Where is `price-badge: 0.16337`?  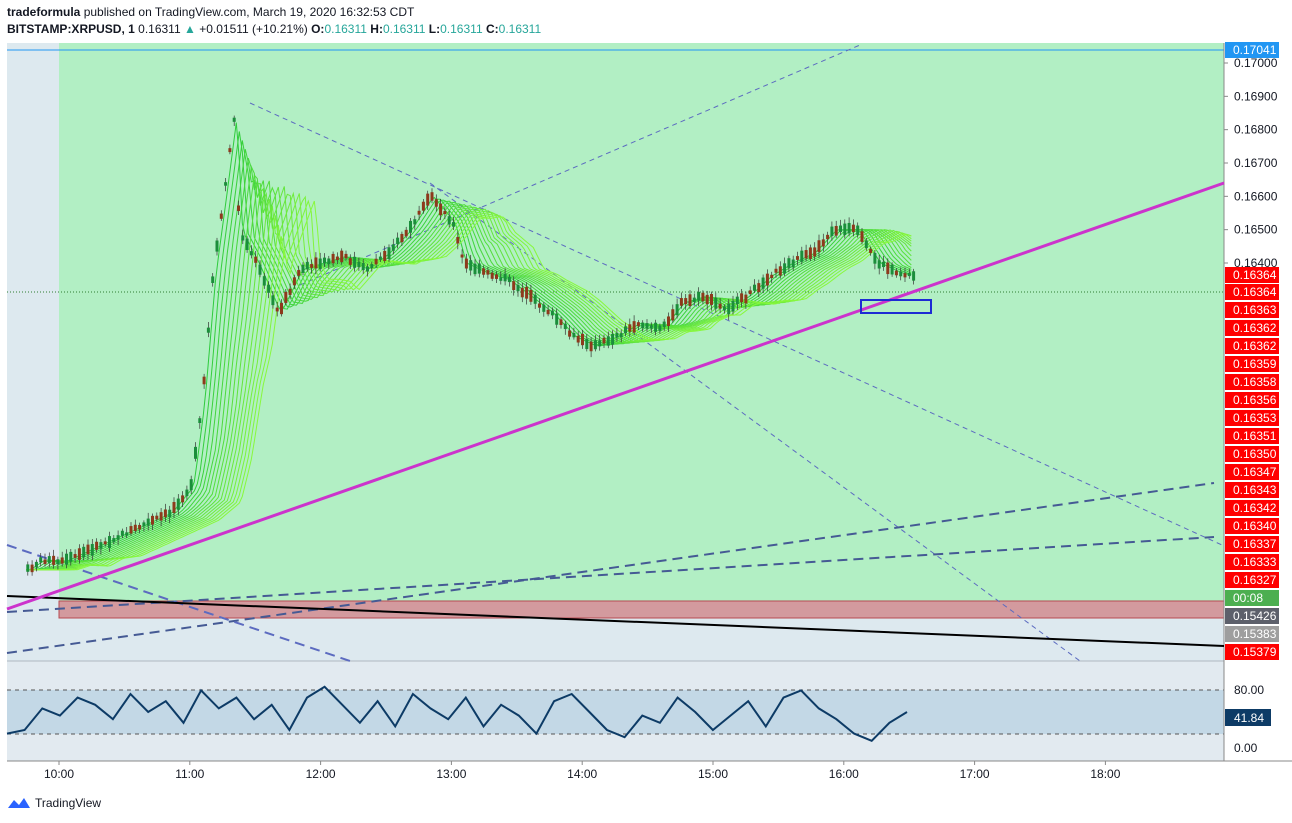
price-badge: 0.16337 is located at coordinates (1252, 544).